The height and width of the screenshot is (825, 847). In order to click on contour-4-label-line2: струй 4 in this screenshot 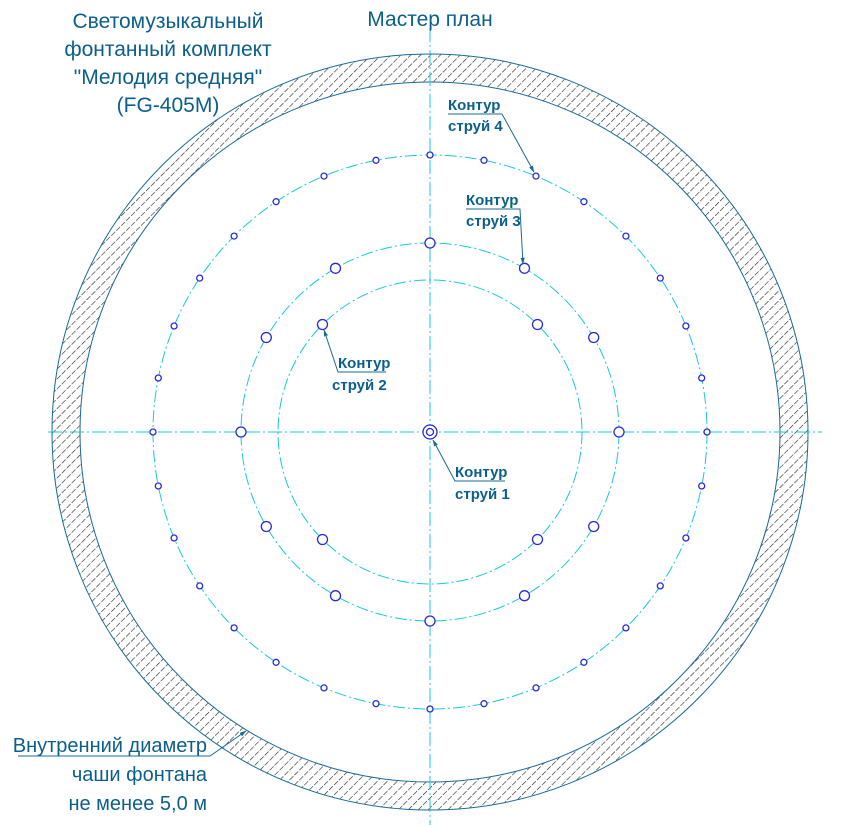, I will do `click(475, 126)`.